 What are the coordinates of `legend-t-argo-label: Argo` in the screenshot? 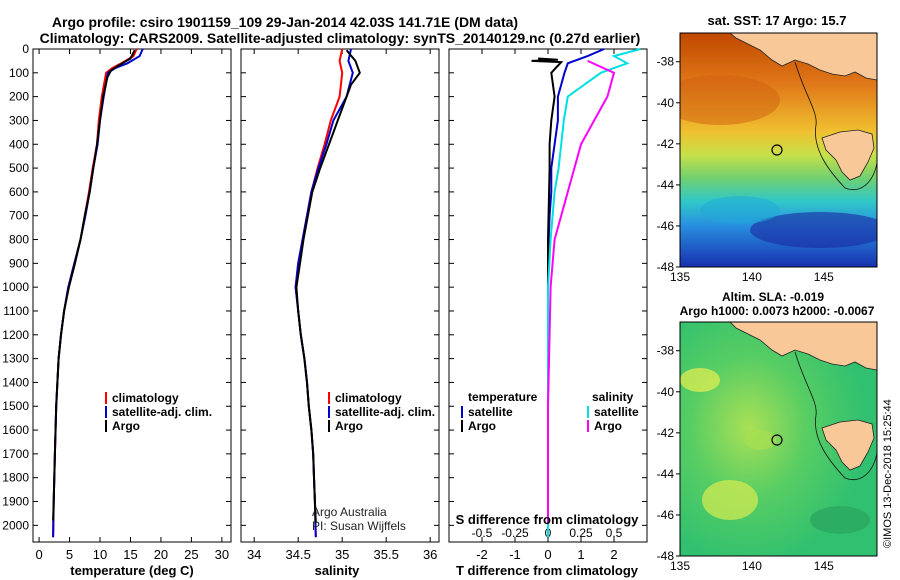 It's located at (482, 426).